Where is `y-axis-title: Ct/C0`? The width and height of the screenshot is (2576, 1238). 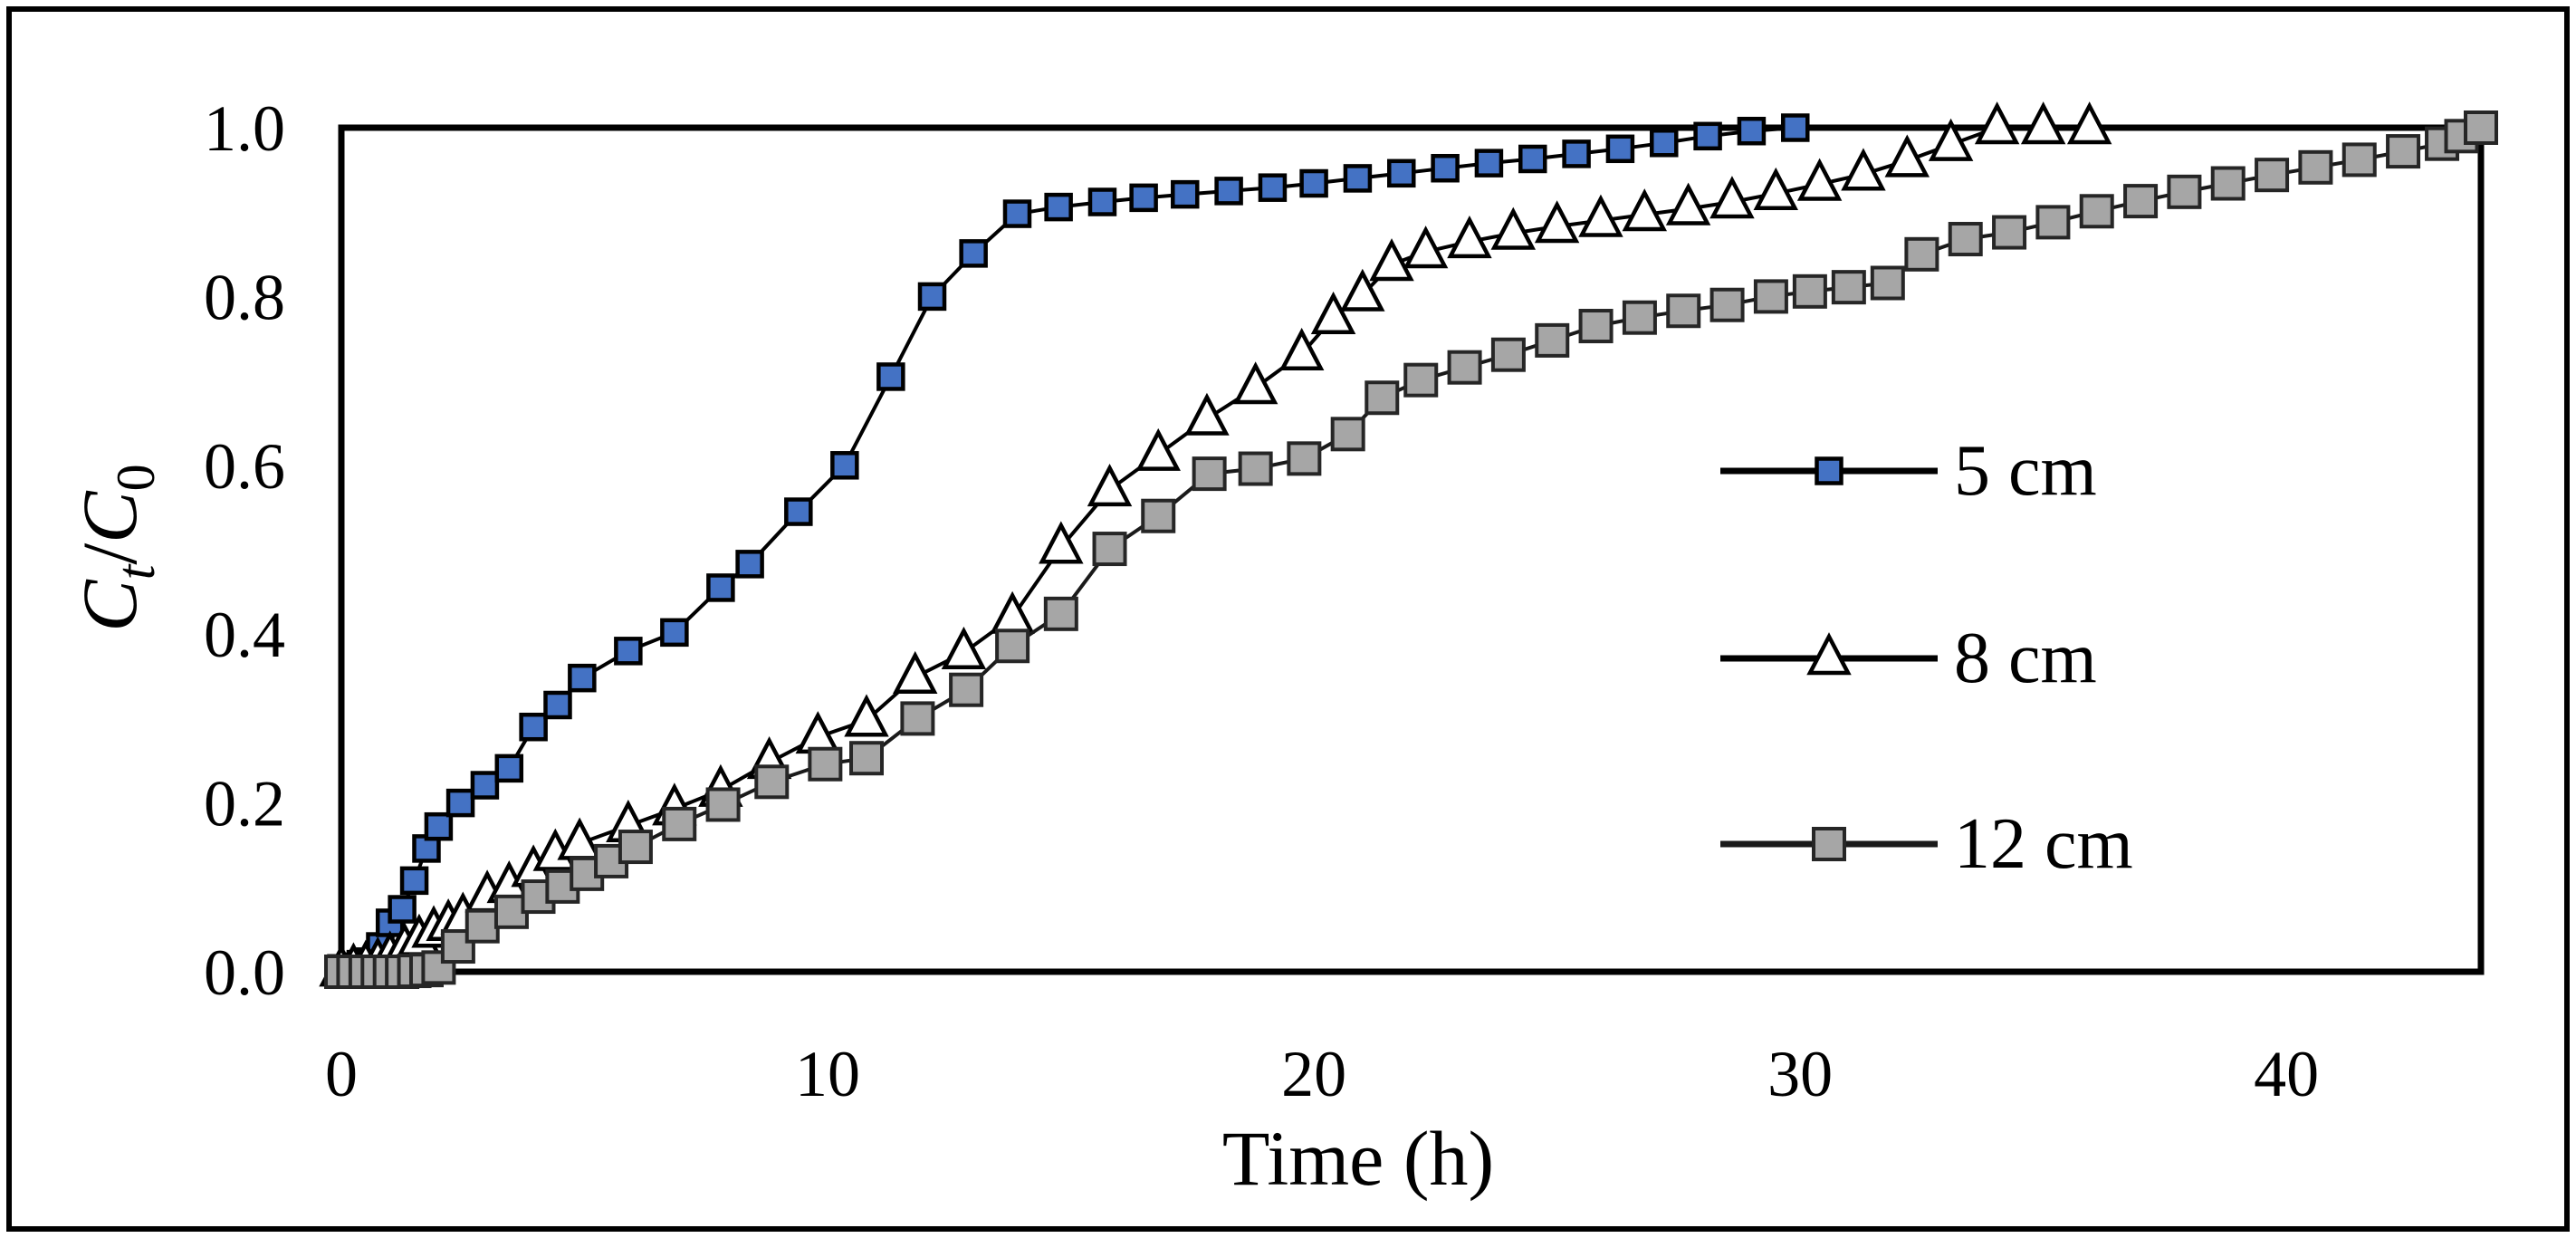 y-axis-title: Ct/C0 is located at coordinates (116, 547).